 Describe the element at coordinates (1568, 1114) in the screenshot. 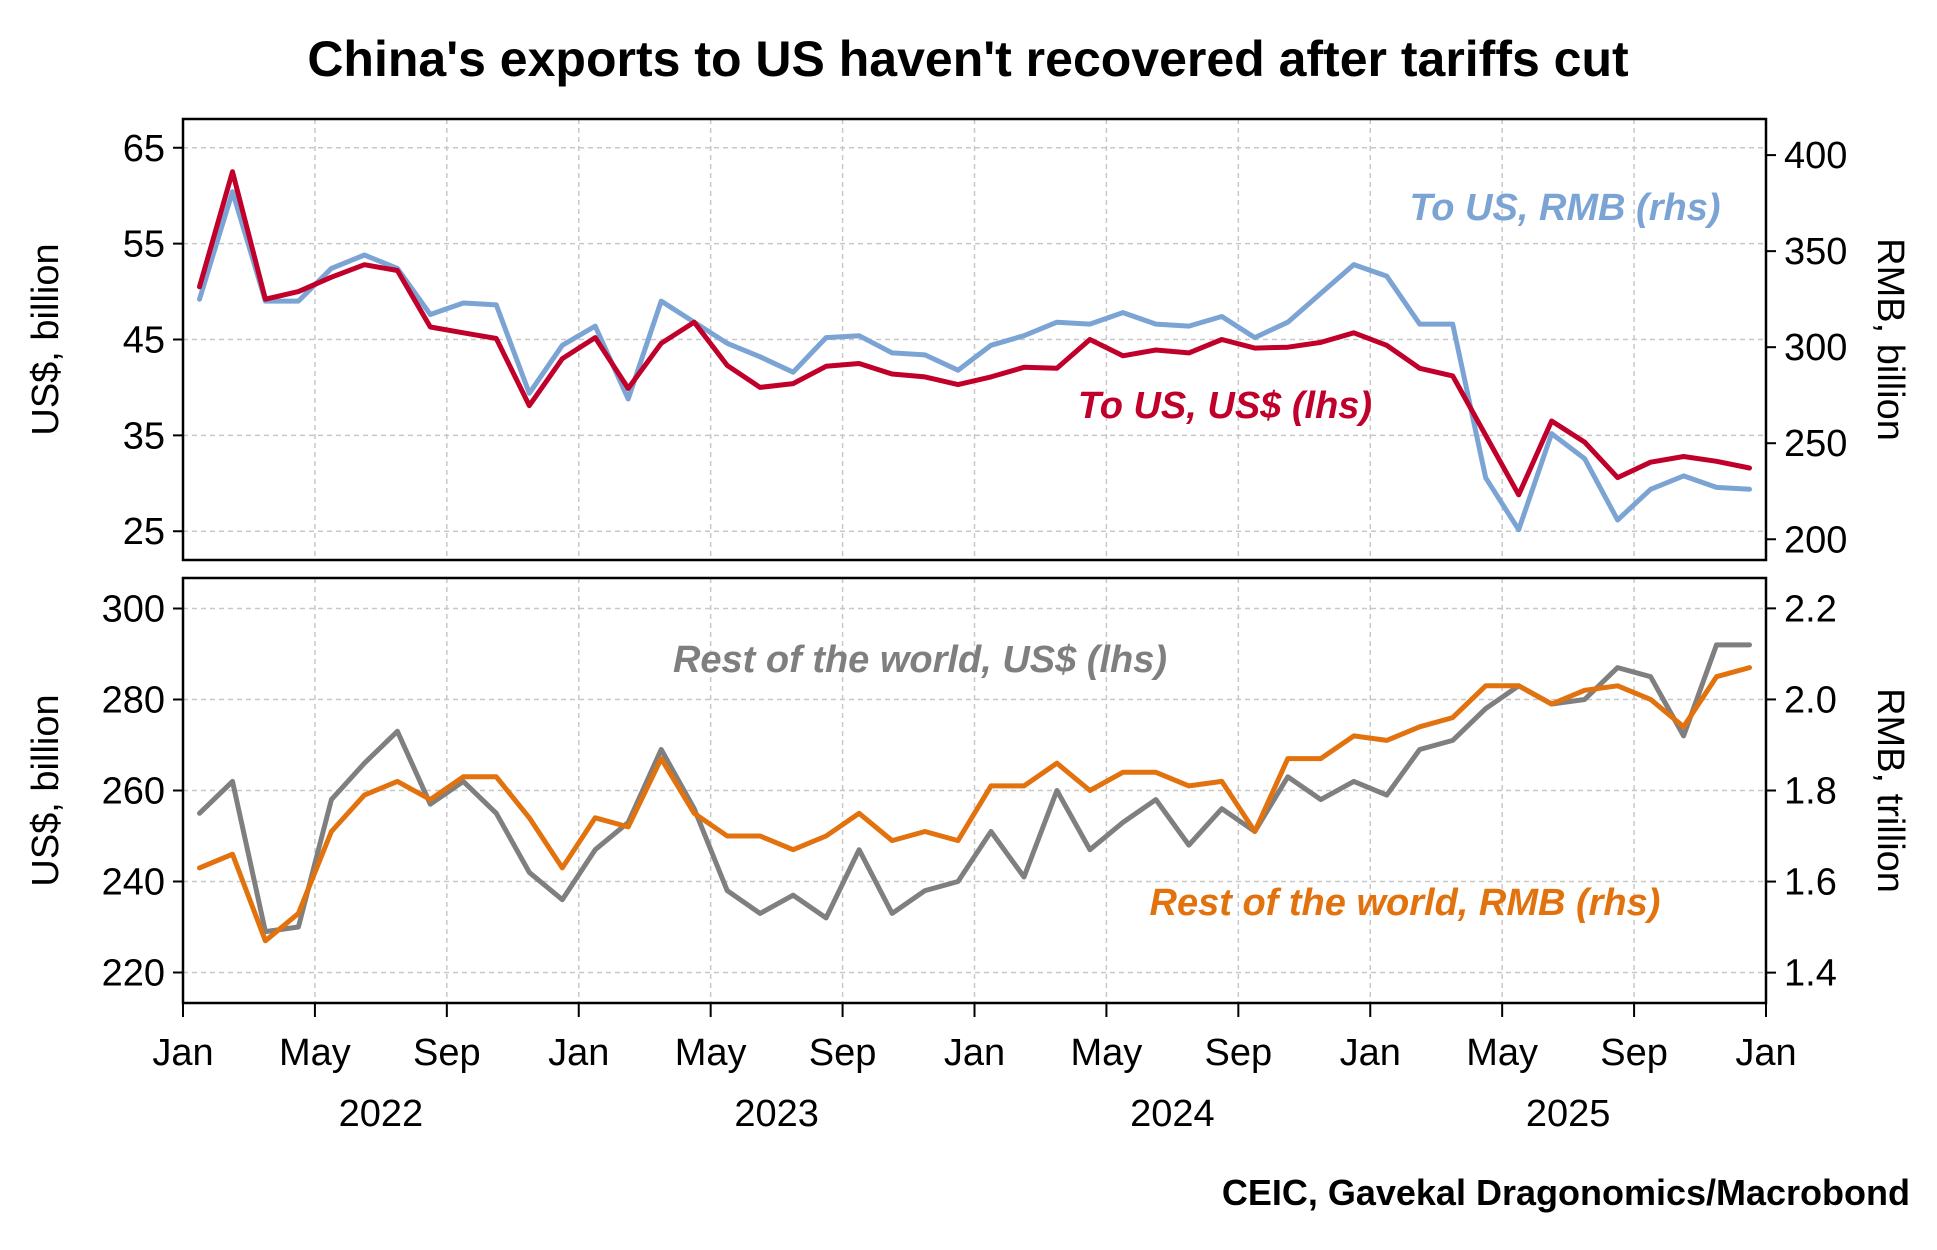

I see `x-year-label: 2025` at that location.